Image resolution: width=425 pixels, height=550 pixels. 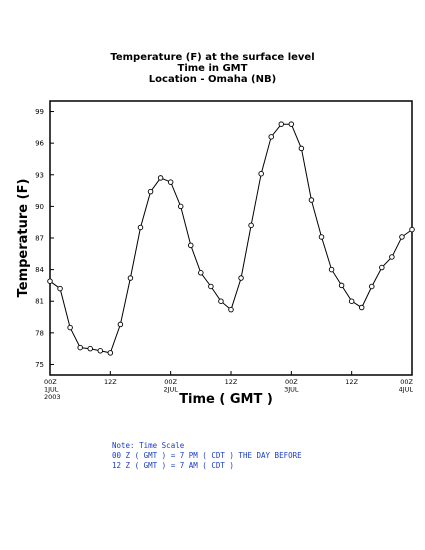 What do you see at coordinates (212, 79) in the screenshot?
I see `chart-subtitle-location: Location - Omaha (NB)` at bounding box center [212, 79].